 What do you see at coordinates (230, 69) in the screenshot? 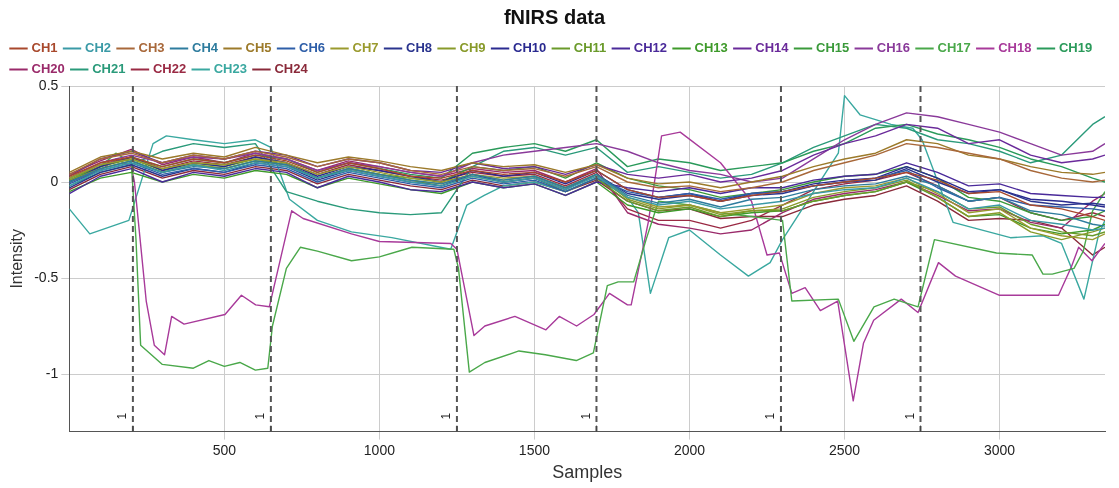
I see `legend-label: CH23` at bounding box center [230, 69].